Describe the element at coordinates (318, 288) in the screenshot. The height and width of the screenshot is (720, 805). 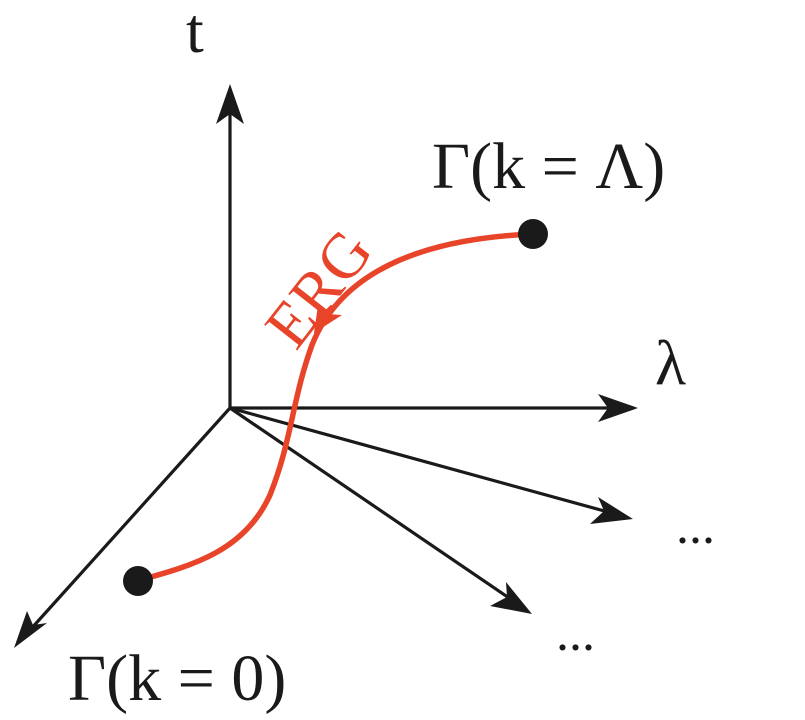
I see `erg-flow-label: ERG` at that location.